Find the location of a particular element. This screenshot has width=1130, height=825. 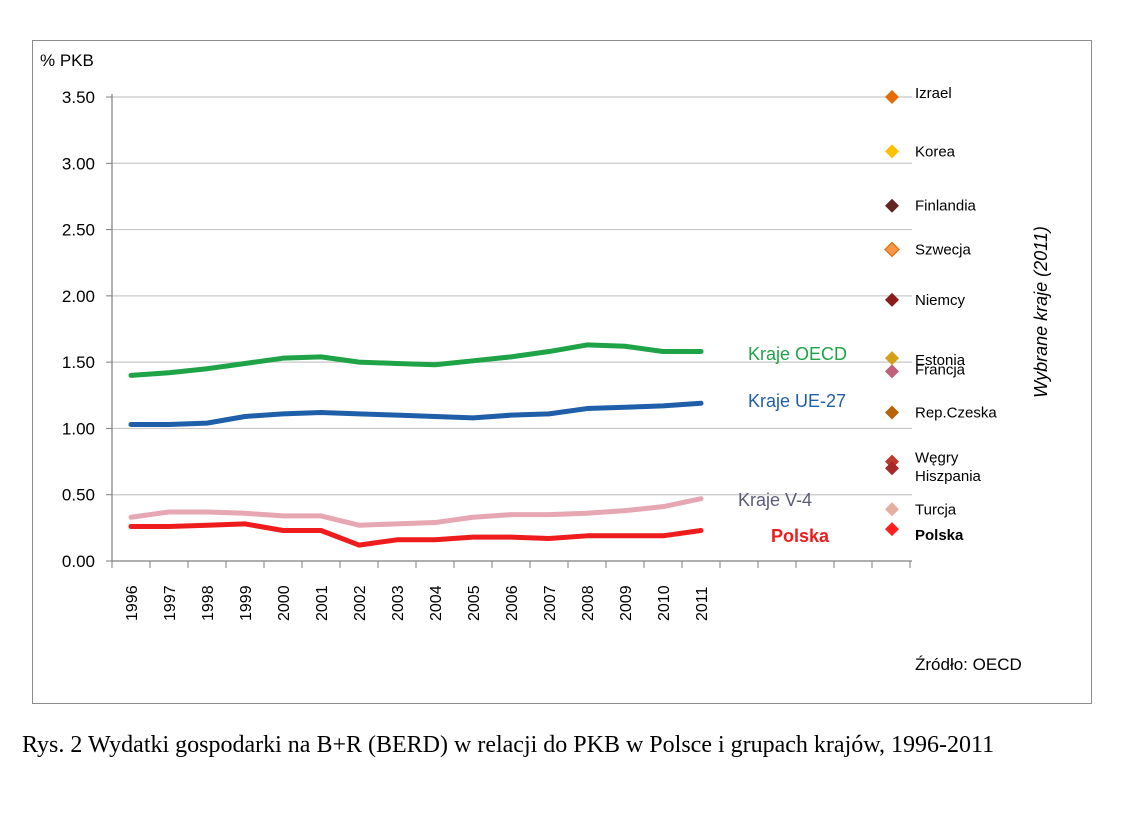

x-tick-label: 2000 is located at coordinates (284, 603).